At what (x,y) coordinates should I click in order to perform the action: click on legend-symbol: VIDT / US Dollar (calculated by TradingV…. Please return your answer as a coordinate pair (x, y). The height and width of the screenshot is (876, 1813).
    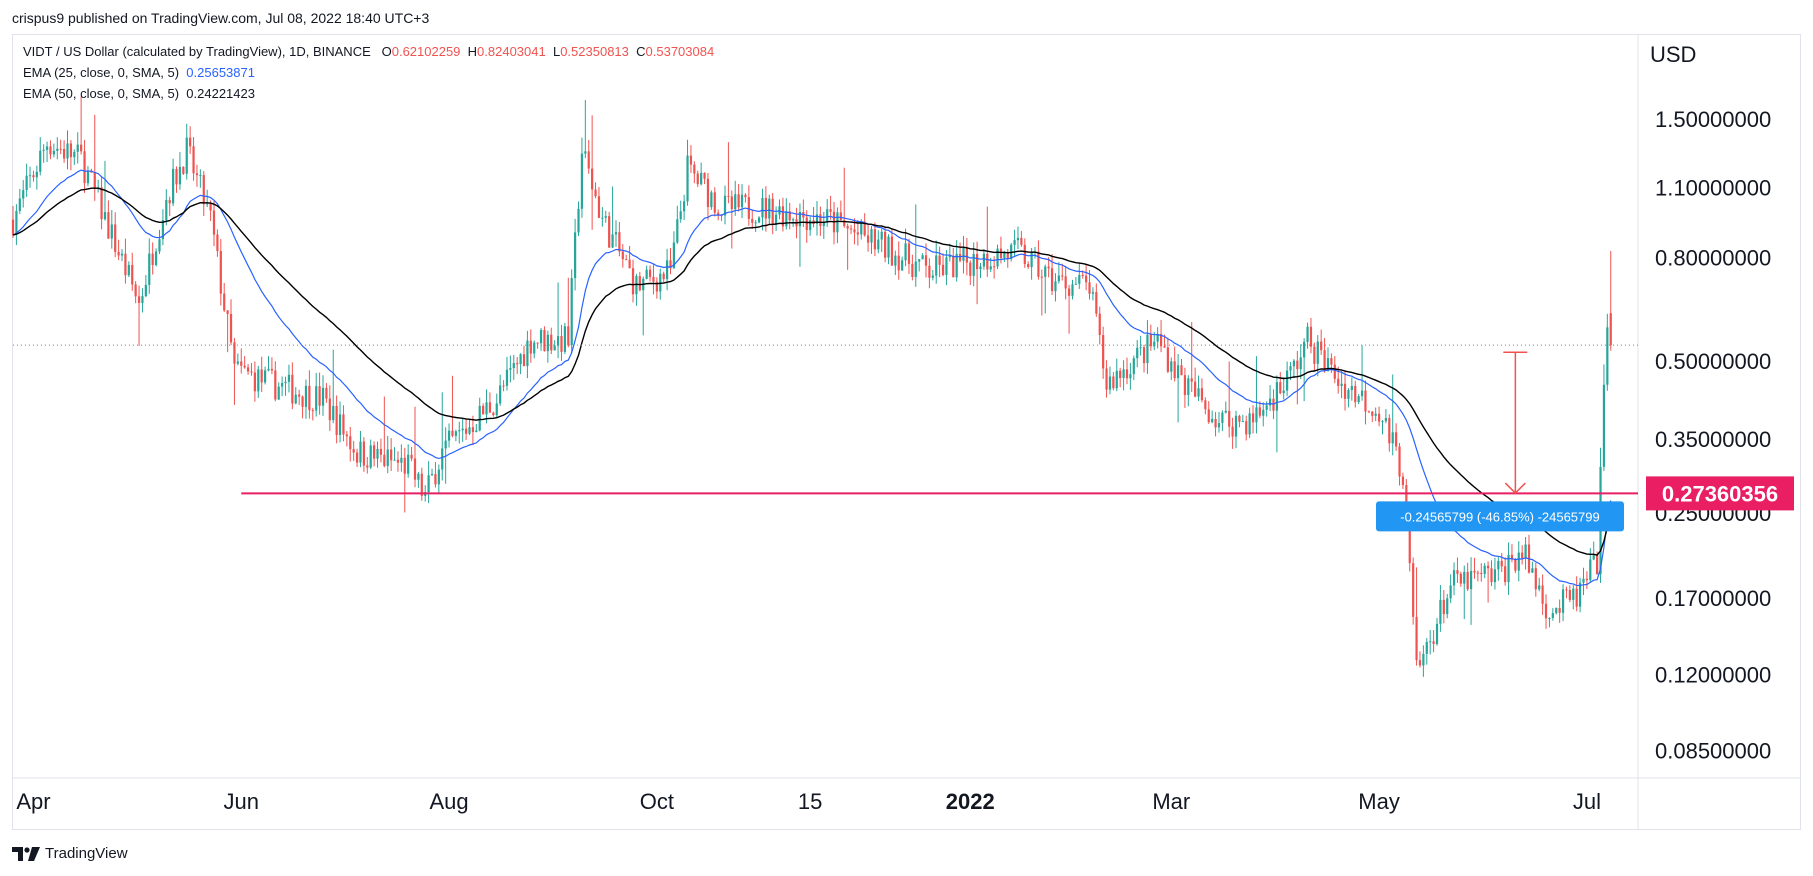
    Looking at the image, I should click on (197, 51).